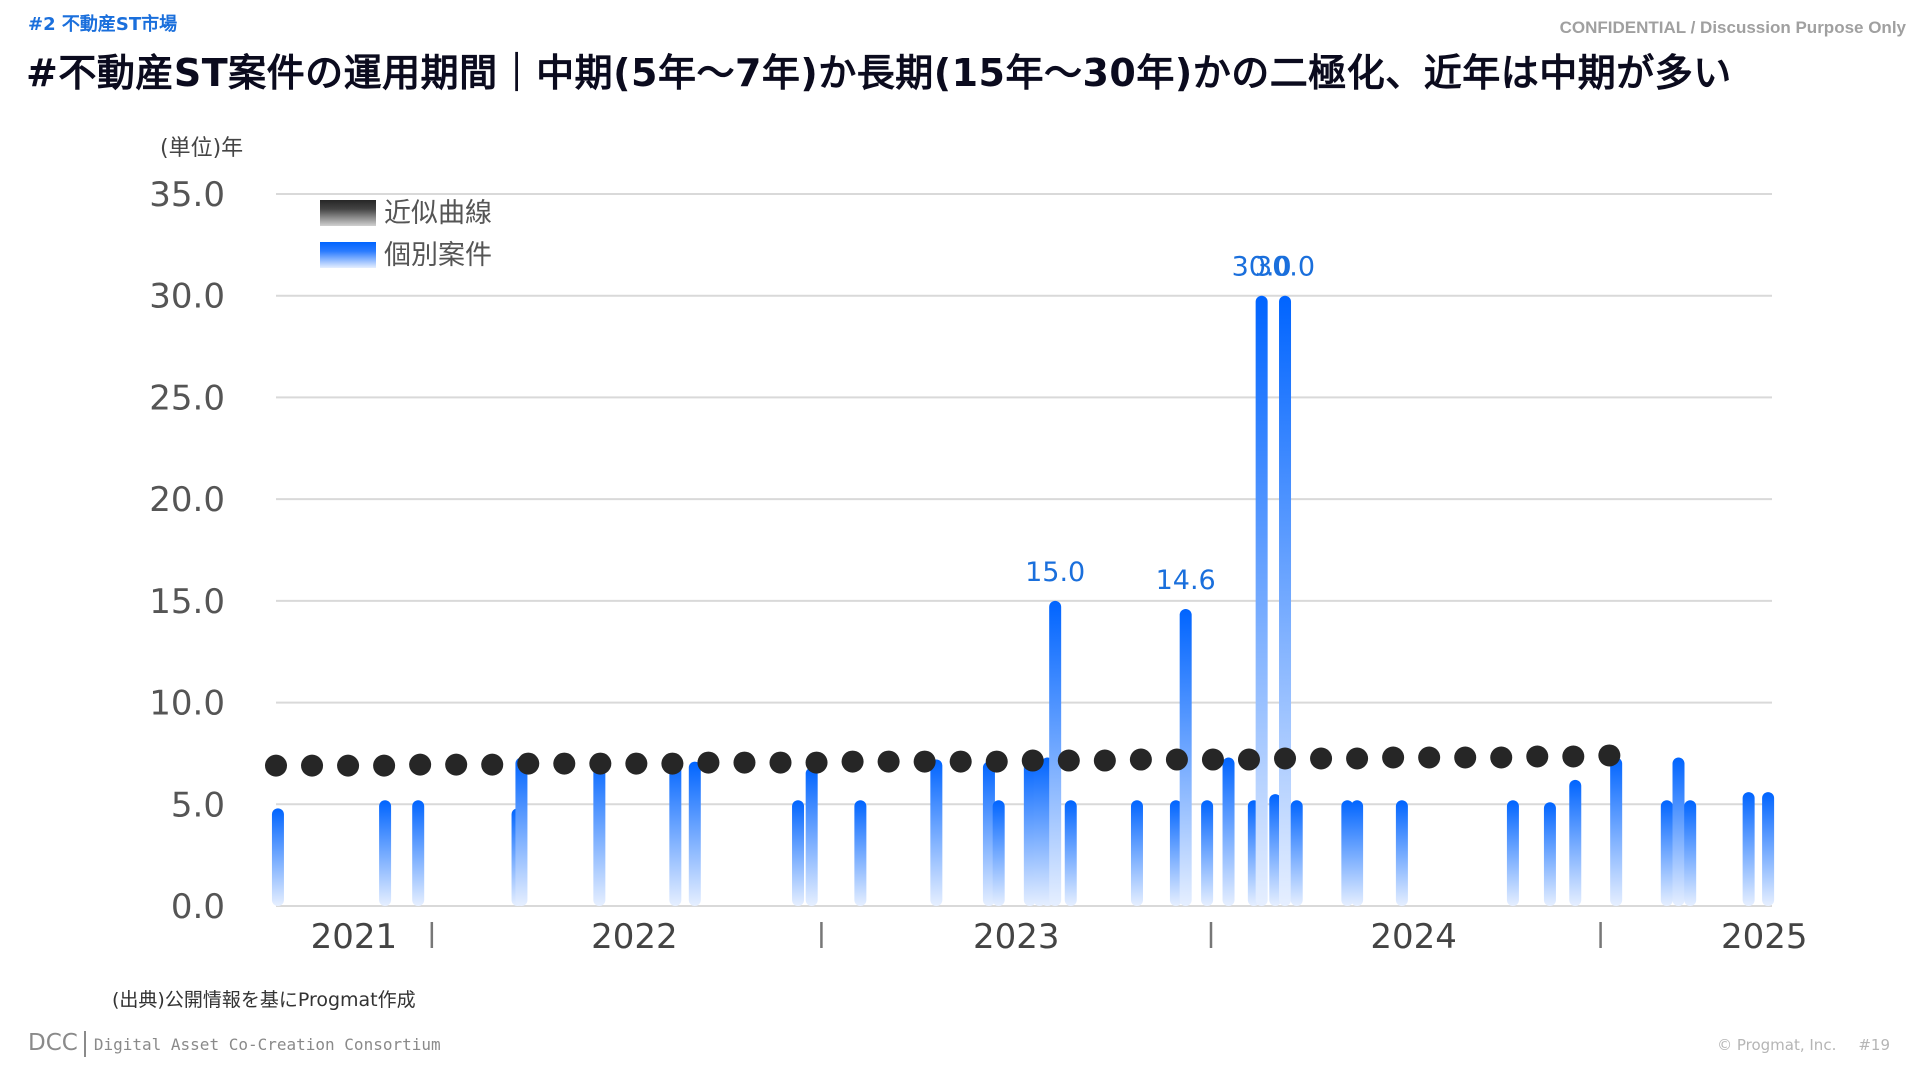  Describe the element at coordinates (187, 500) in the screenshot. I see `y-tick-label: 20.0` at that location.